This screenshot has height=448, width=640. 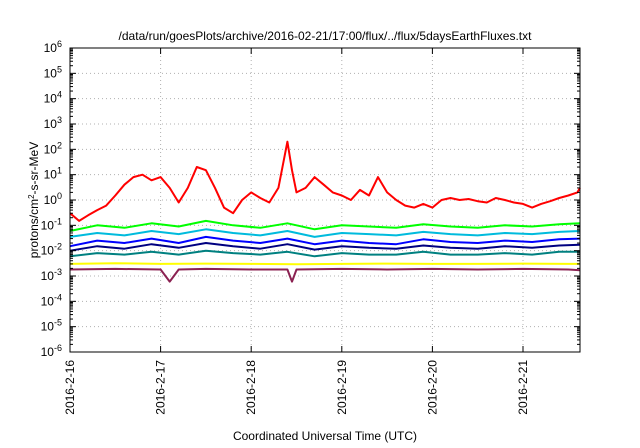 I want to click on y-tick-label: 10⁵, so click(x=53, y=72).